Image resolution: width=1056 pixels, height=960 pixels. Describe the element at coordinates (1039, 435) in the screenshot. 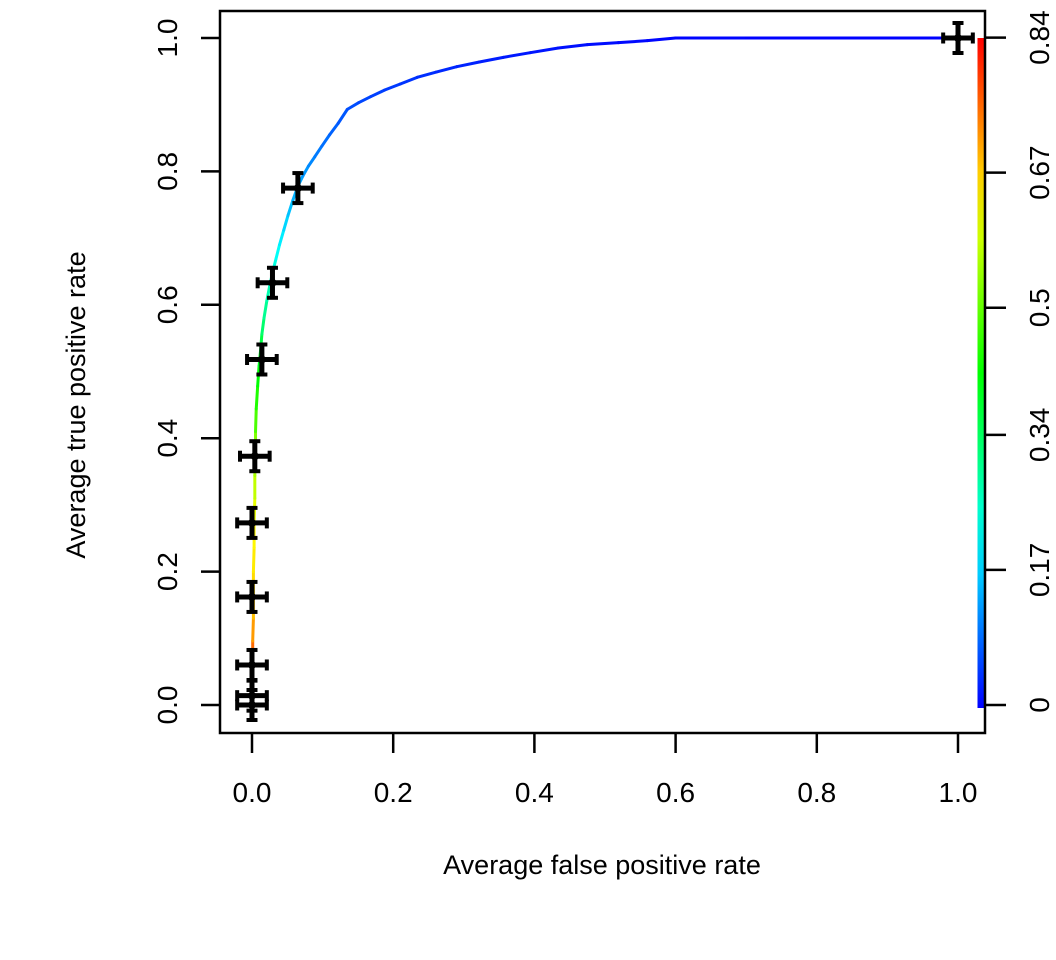

I see `colorbar-tick-label: 0.34` at that location.